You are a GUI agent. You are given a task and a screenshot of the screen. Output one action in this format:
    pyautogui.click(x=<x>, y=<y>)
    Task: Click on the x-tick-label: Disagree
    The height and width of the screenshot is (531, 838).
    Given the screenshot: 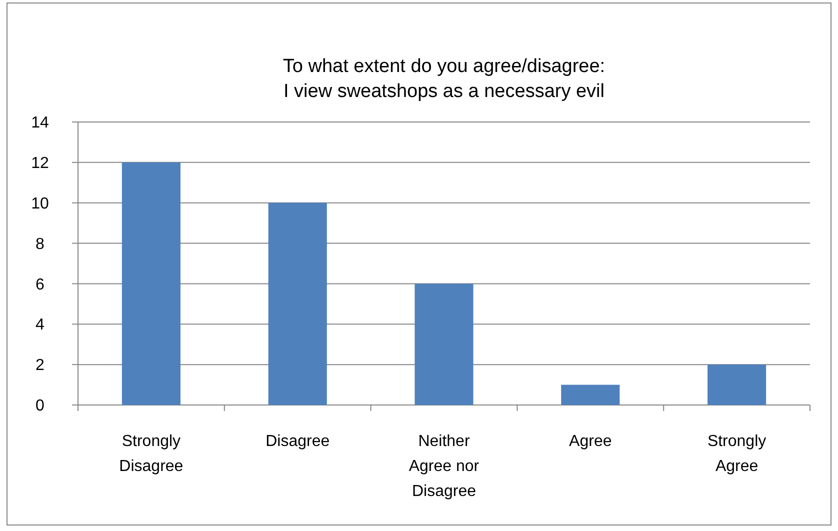 What is the action you would take?
    pyautogui.click(x=298, y=441)
    